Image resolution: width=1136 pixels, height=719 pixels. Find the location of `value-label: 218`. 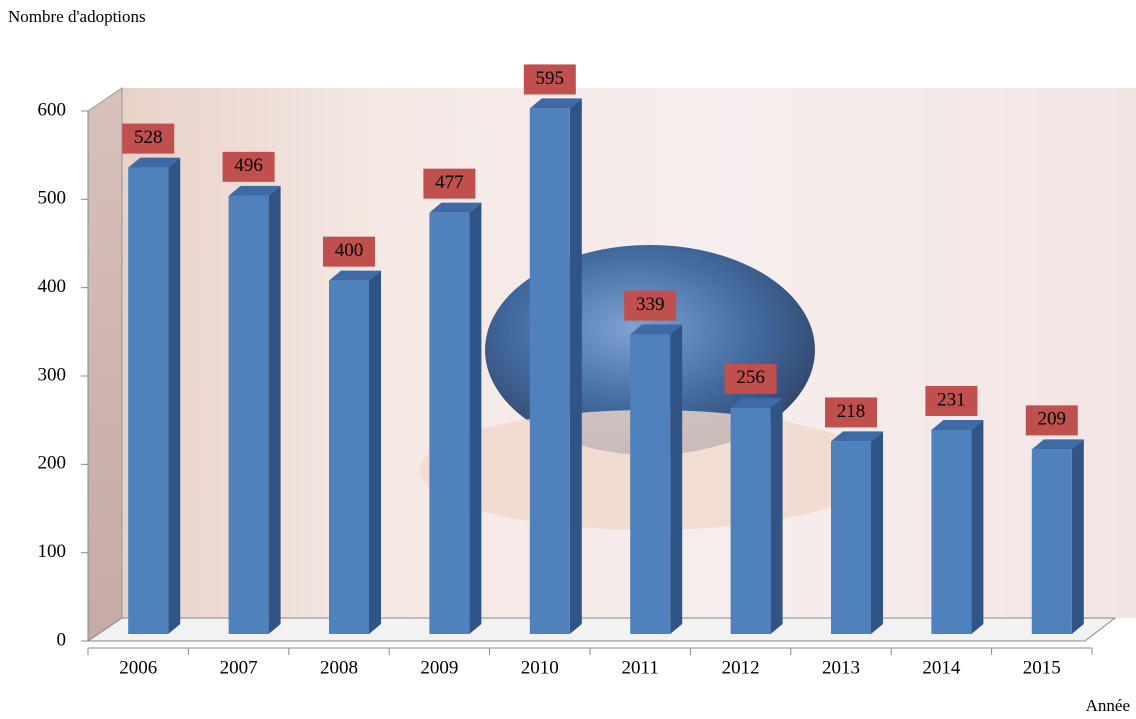

value-label: 218 is located at coordinates (851, 411).